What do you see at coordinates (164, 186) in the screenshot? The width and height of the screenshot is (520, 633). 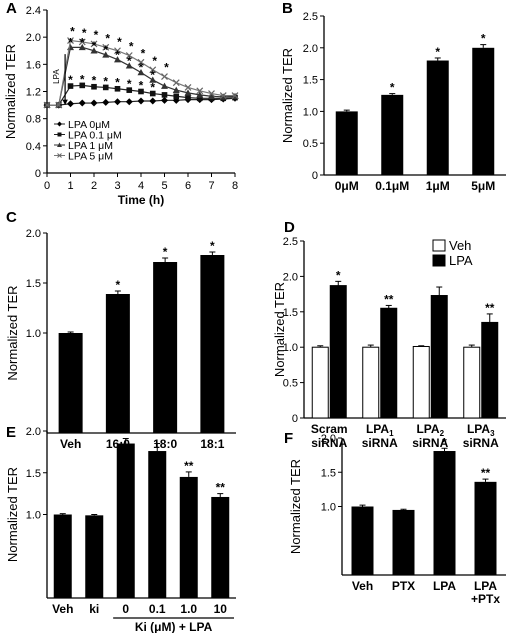 I see `x-tick-label-a: 5` at bounding box center [164, 186].